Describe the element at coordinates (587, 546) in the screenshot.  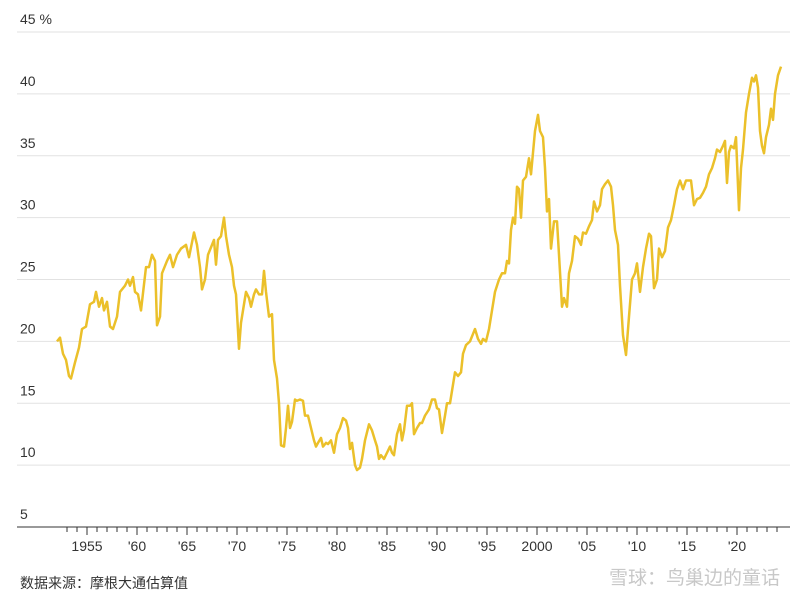
I see `x-tick-label: '05` at that location.